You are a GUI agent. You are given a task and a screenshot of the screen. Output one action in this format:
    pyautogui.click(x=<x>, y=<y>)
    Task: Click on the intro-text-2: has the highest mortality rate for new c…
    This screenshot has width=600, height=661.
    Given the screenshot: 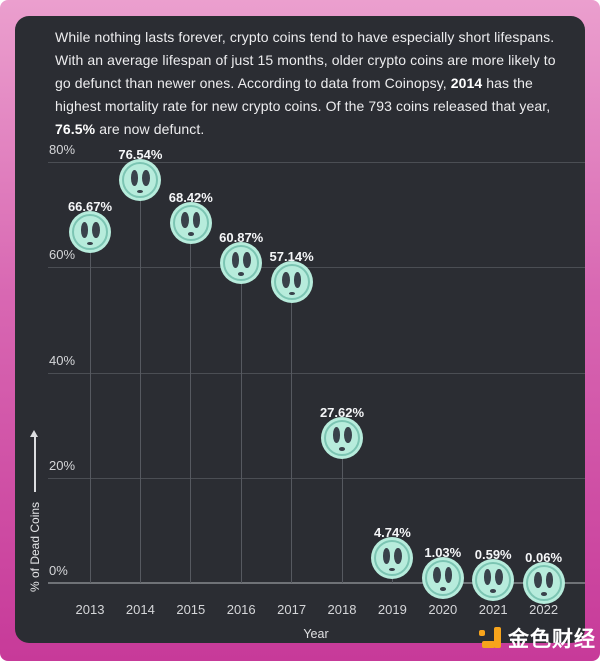 What is the action you would take?
    pyautogui.click(x=303, y=94)
    